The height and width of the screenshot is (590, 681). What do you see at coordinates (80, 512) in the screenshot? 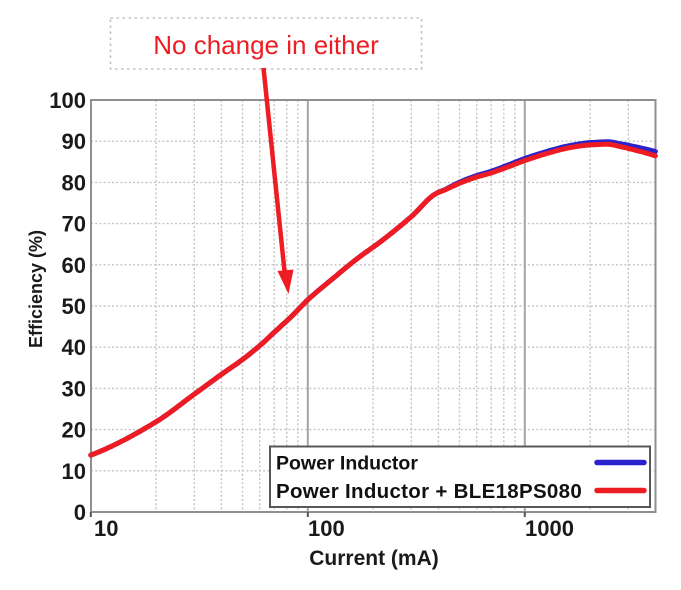
I see `svg-text: 0` at bounding box center [80, 512].